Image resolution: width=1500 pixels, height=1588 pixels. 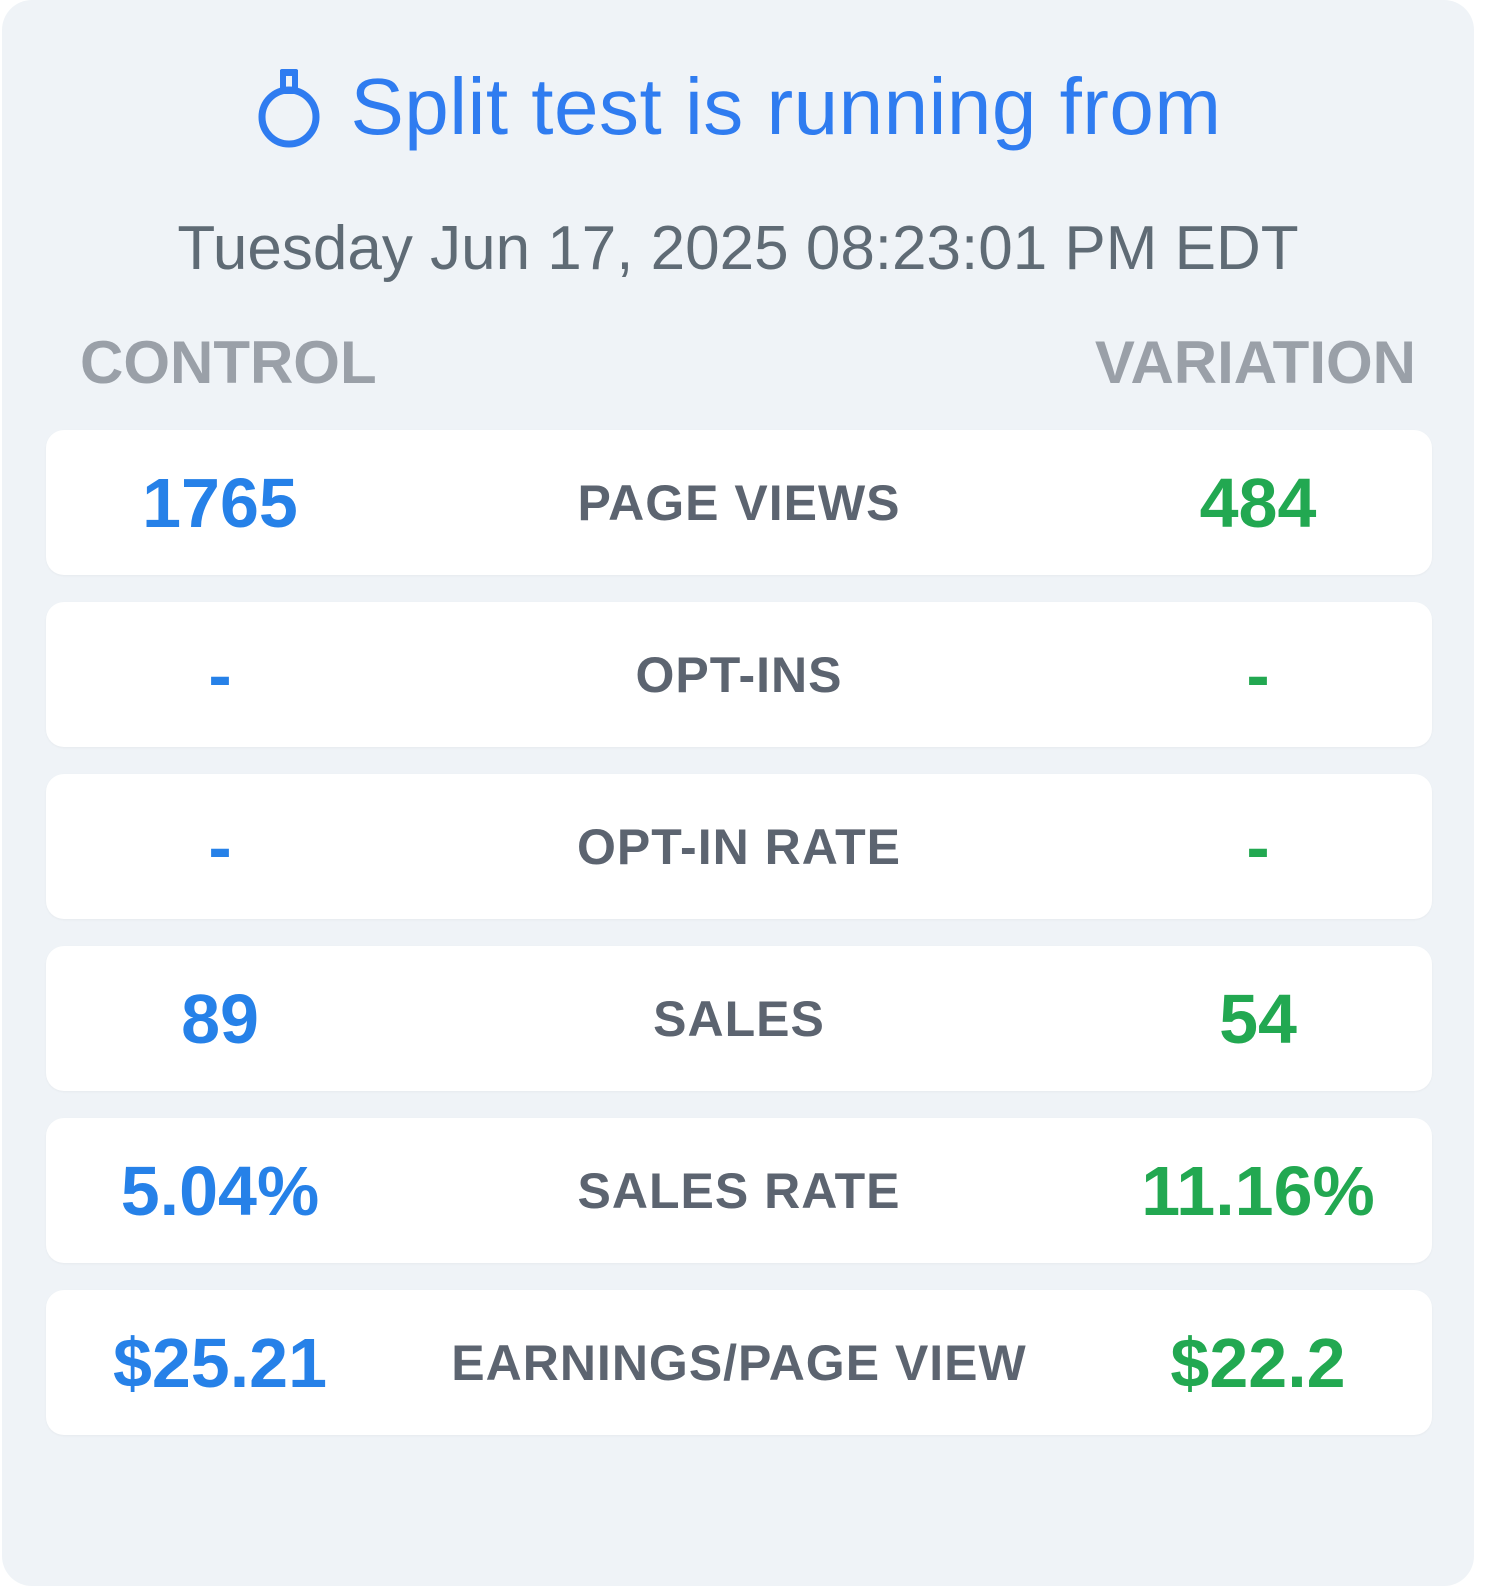 I want to click on control-value: 5.04%, so click(x=220, y=1190).